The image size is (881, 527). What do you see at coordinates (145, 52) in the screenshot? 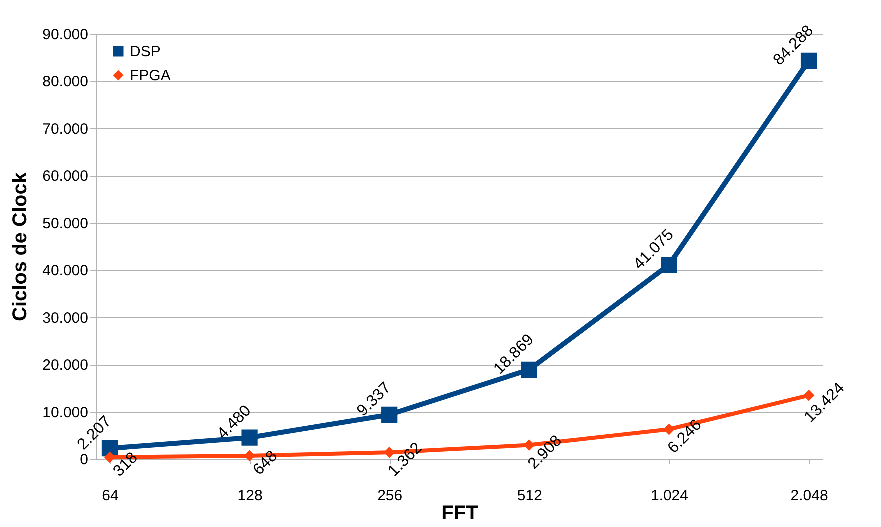
I see `legend-label: DSP` at bounding box center [145, 52].